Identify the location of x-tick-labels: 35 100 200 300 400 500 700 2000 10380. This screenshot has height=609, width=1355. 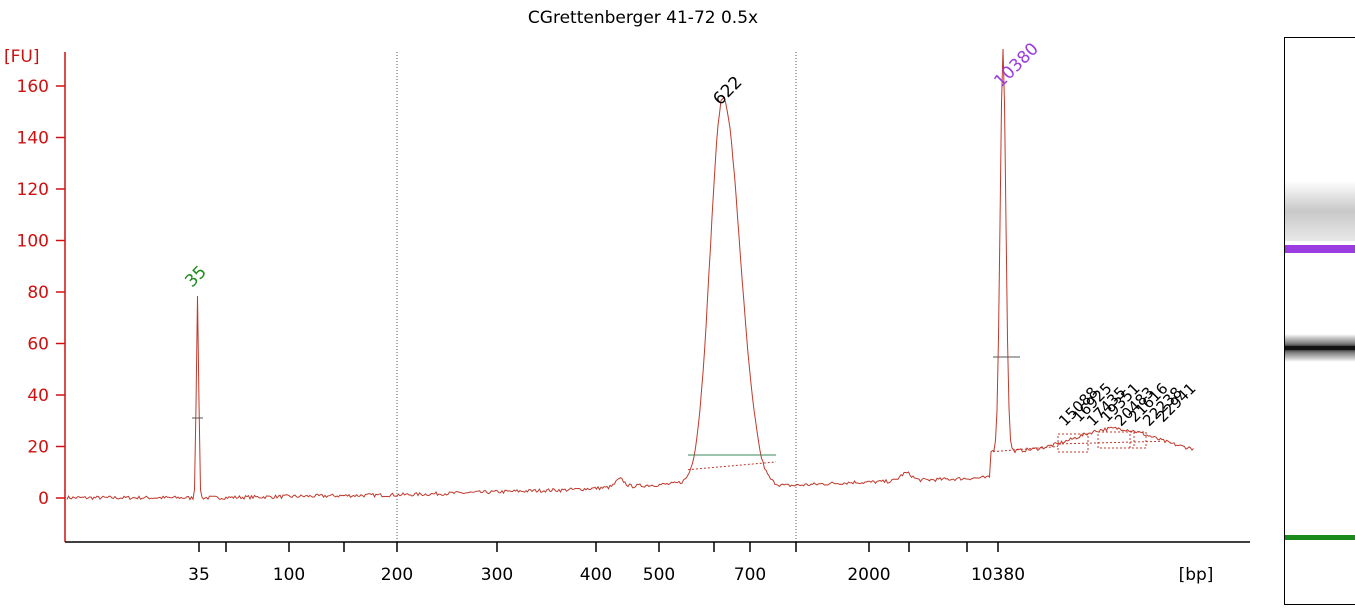
(606, 575).